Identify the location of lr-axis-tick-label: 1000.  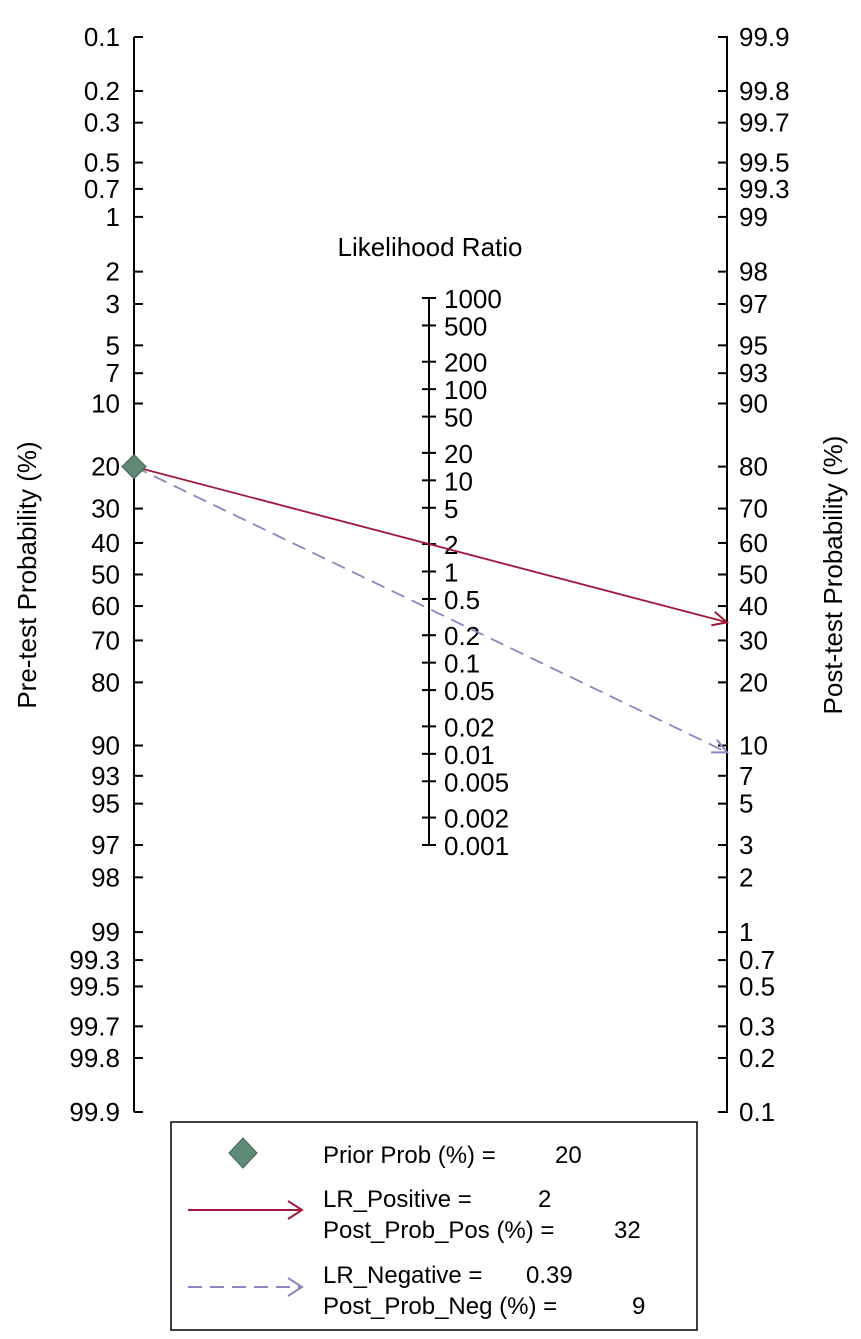
(473, 299).